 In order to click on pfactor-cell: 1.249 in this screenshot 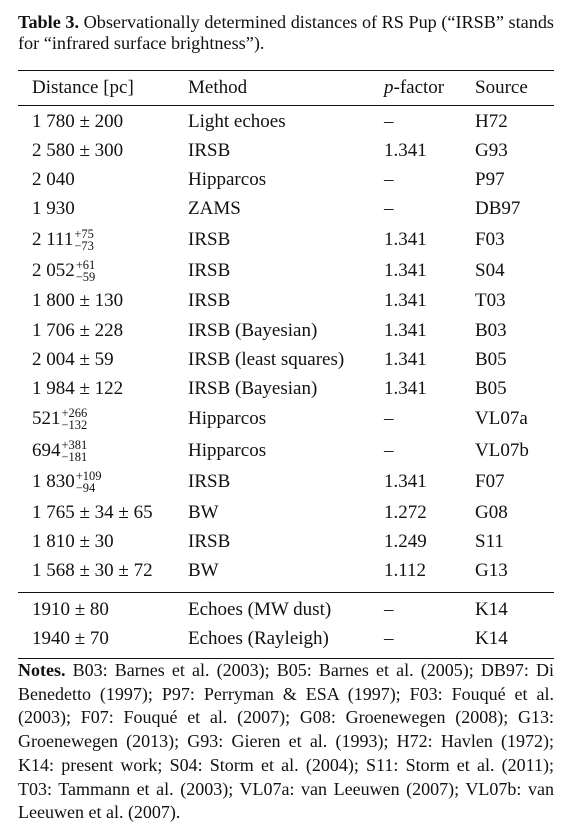, I will do `click(405, 541)`.